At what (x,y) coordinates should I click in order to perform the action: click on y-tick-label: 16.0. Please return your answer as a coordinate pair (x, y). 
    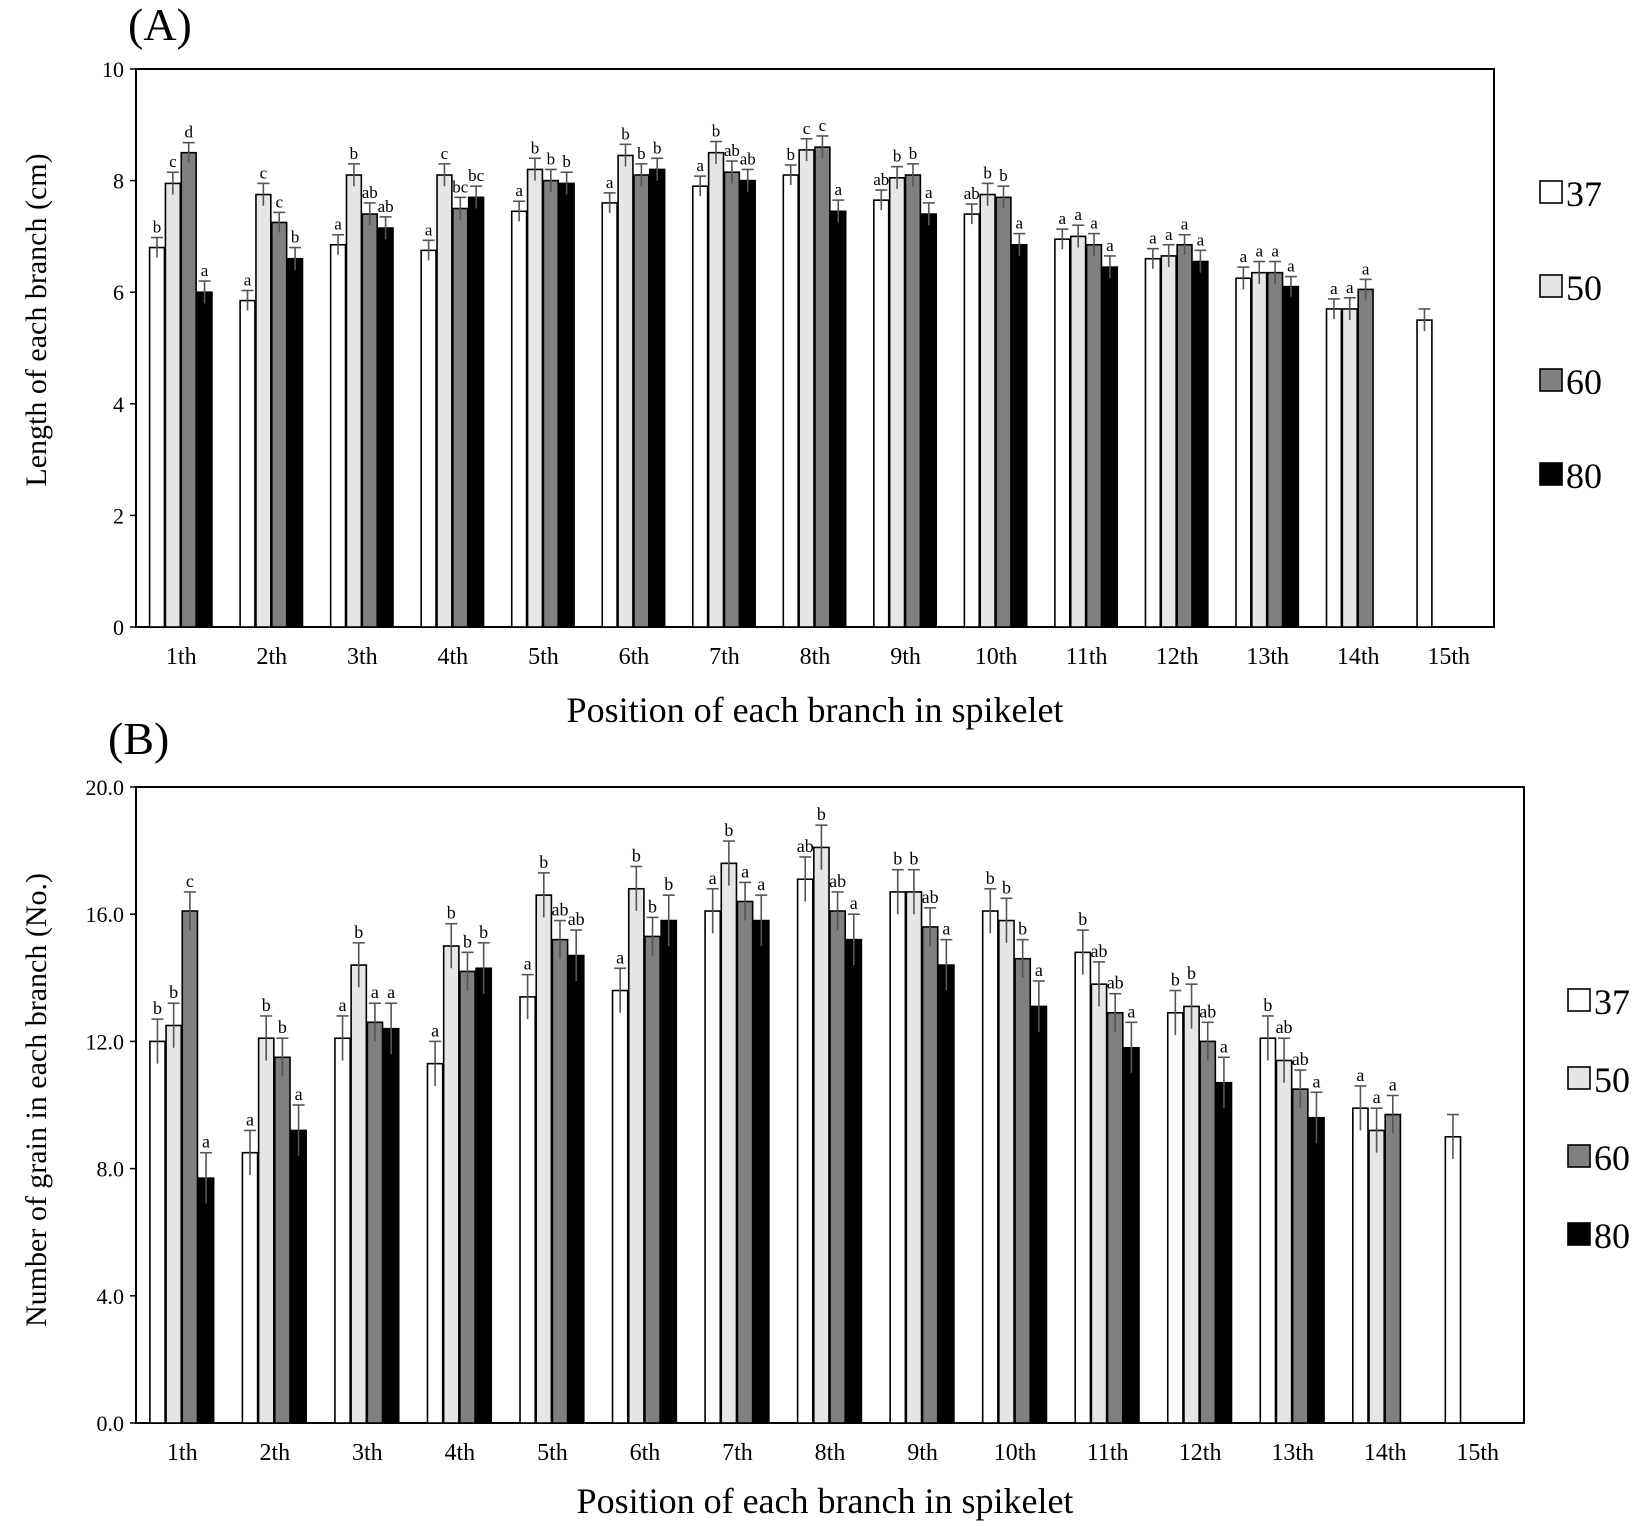
    Looking at the image, I should click on (105, 914).